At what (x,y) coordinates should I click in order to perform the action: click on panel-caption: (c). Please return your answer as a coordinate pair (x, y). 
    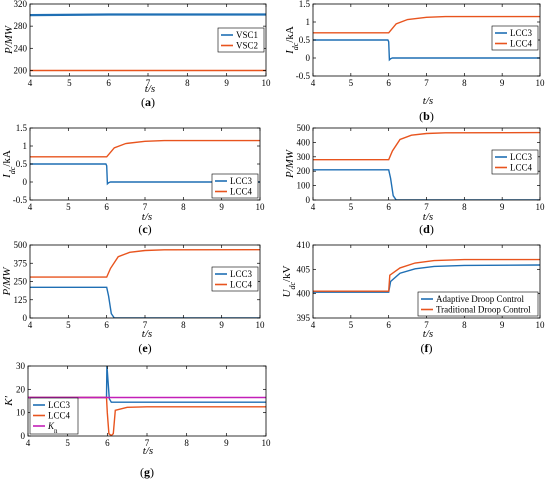
    Looking at the image, I should click on (144, 229).